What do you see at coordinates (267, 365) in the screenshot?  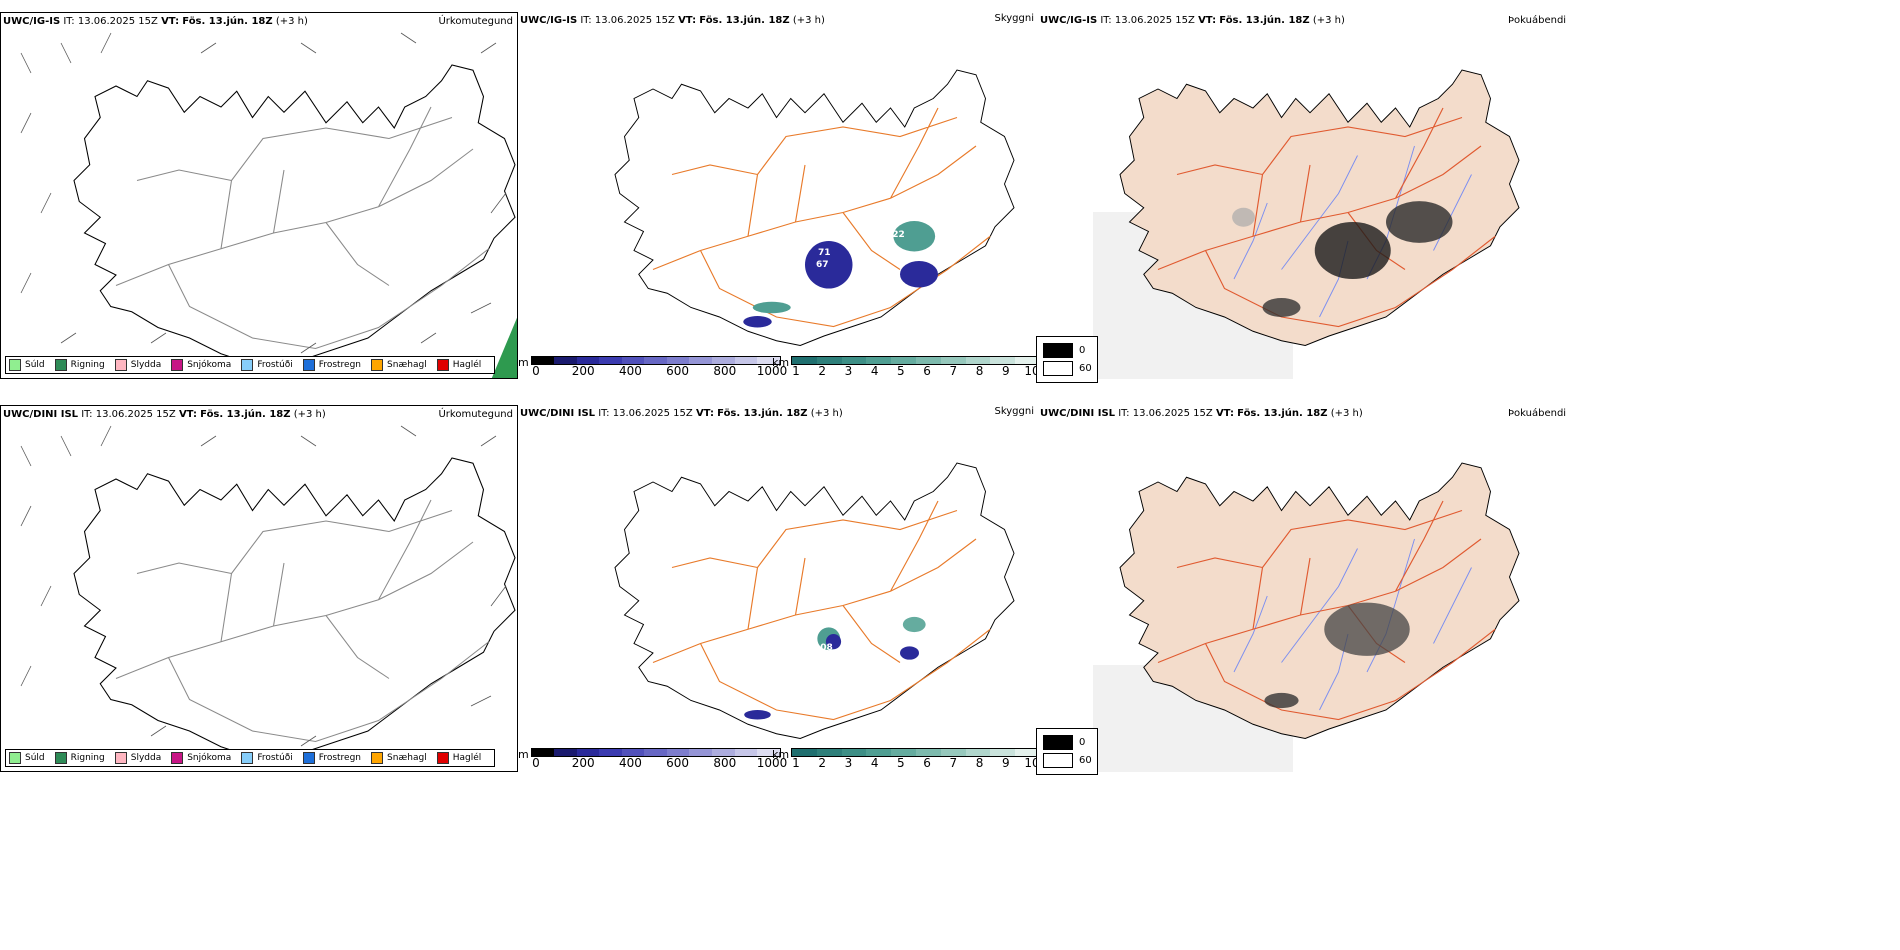 I see `precip-legend-item: Frostúði` at bounding box center [267, 365].